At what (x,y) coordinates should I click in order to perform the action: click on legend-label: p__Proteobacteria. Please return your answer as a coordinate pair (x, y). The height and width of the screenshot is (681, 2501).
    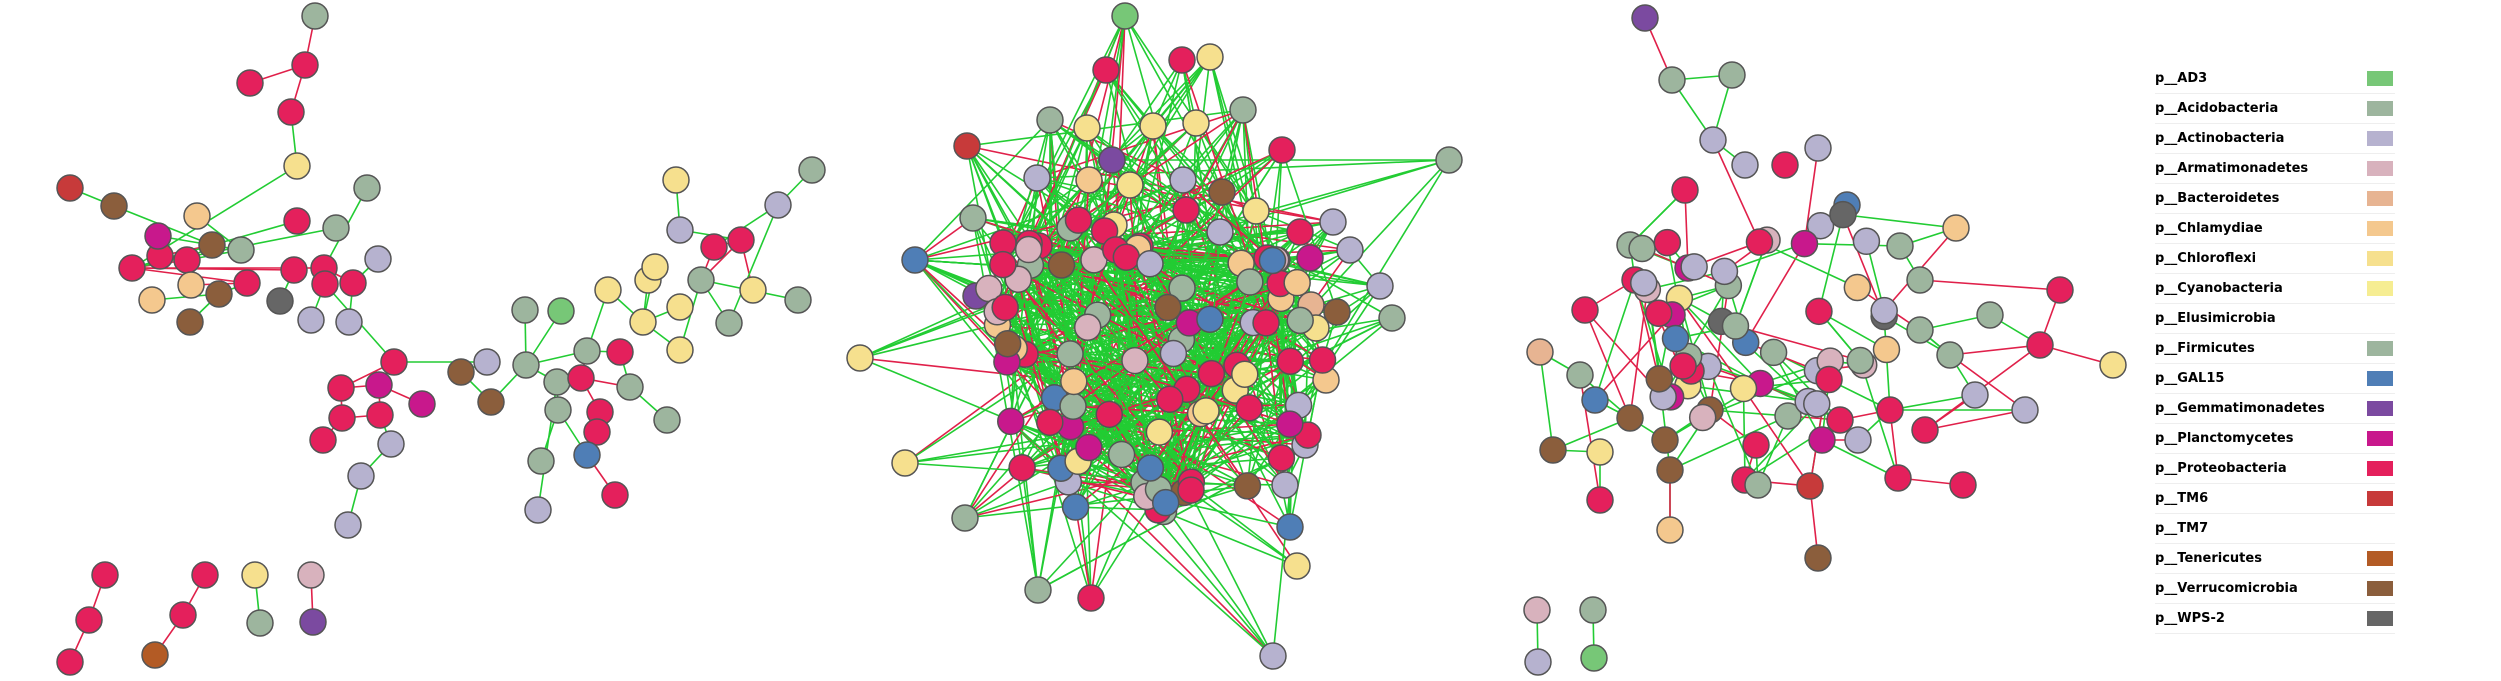
    Looking at the image, I should click on (2221, 468).